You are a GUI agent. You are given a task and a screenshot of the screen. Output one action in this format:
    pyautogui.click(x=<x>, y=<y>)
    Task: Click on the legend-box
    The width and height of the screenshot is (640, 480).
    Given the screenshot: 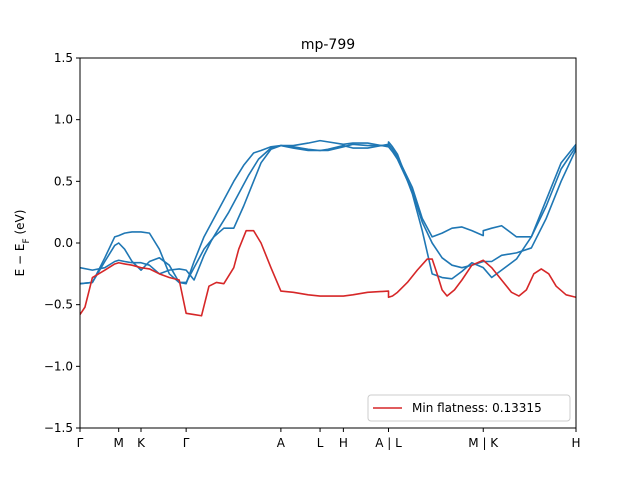 What is the action you would take?
    pyautogui.click(x=469, y=408)
    